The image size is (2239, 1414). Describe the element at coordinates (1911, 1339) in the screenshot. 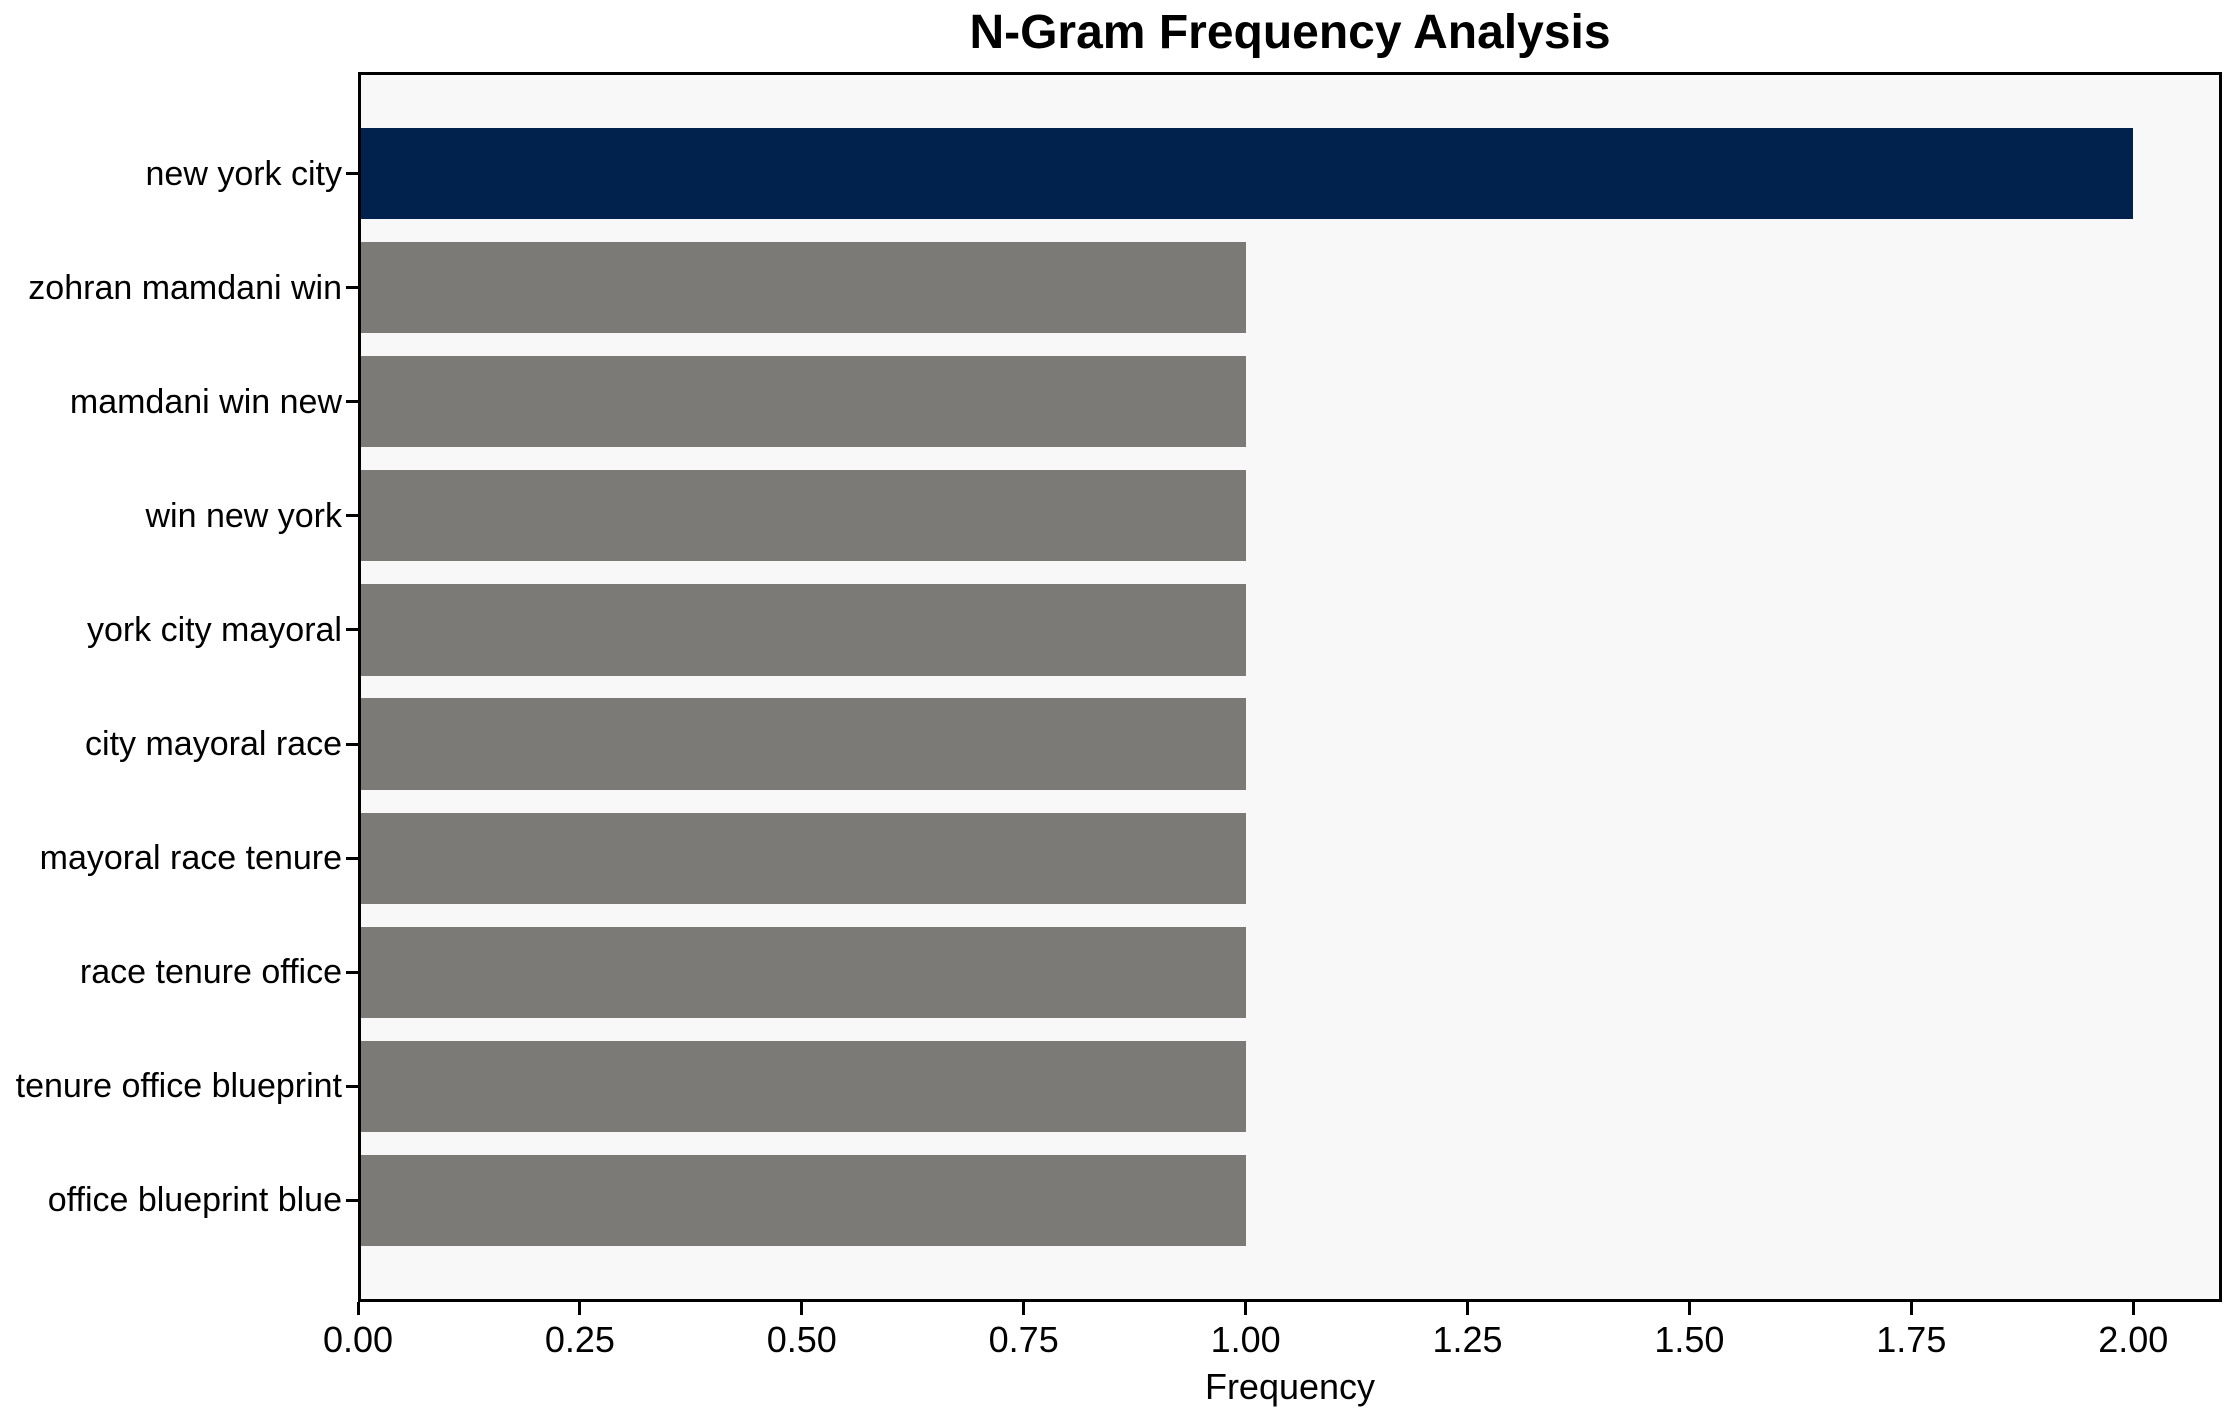

I see `x-tick-label: 1.75` at that location.